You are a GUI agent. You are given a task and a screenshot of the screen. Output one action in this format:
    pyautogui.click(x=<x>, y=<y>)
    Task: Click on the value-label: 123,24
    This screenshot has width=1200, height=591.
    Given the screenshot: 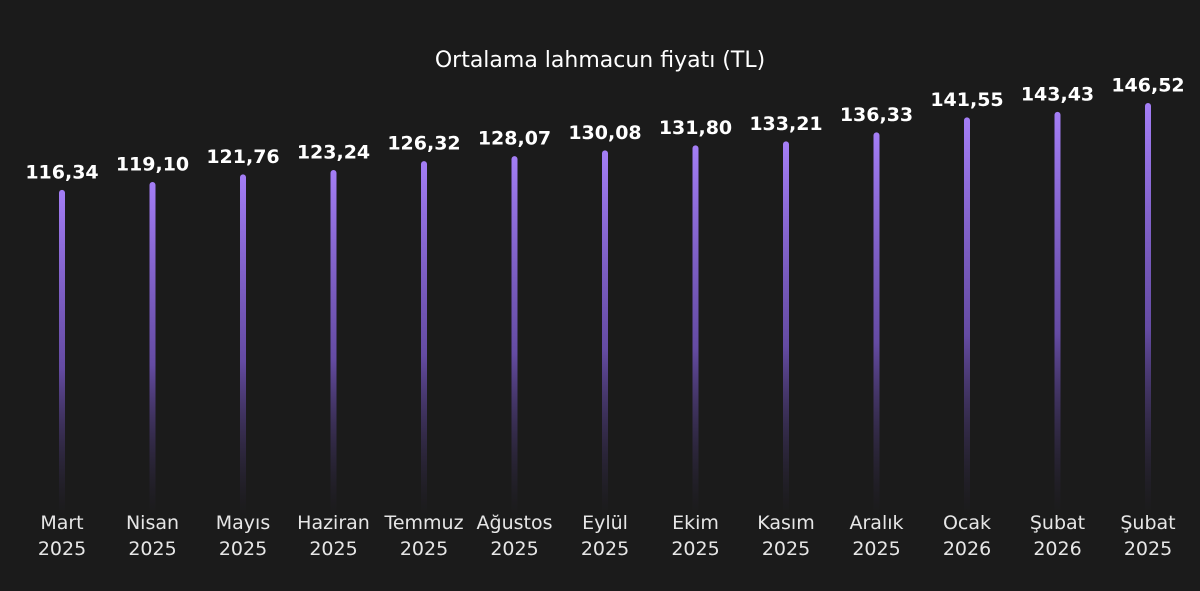 What is the action you would take?
    pyautogui.click(x=333, y=153)
    